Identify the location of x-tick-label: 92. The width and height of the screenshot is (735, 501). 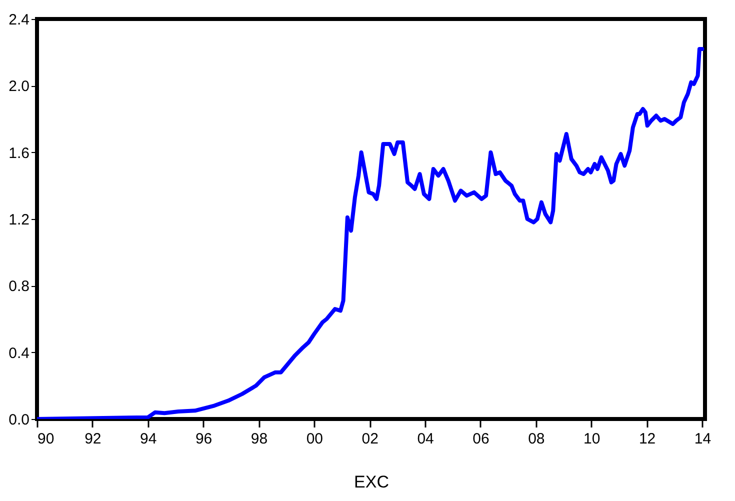
(93, 439).